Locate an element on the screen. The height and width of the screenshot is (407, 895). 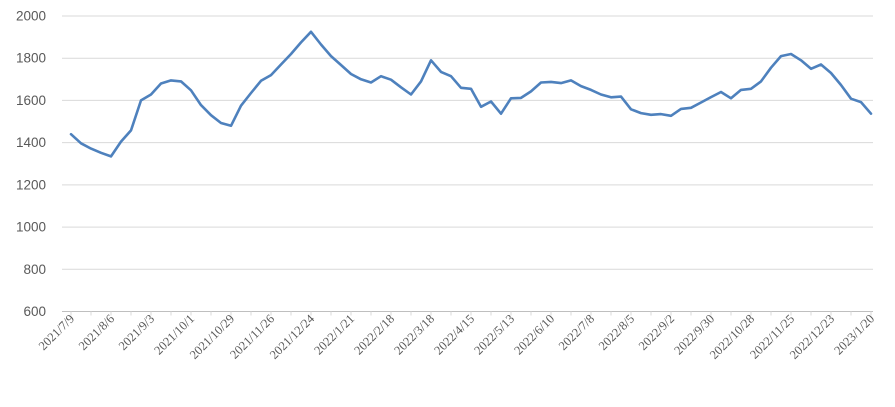
x-axis-label: 2022/2/18 is located at coordinates (374, 335).